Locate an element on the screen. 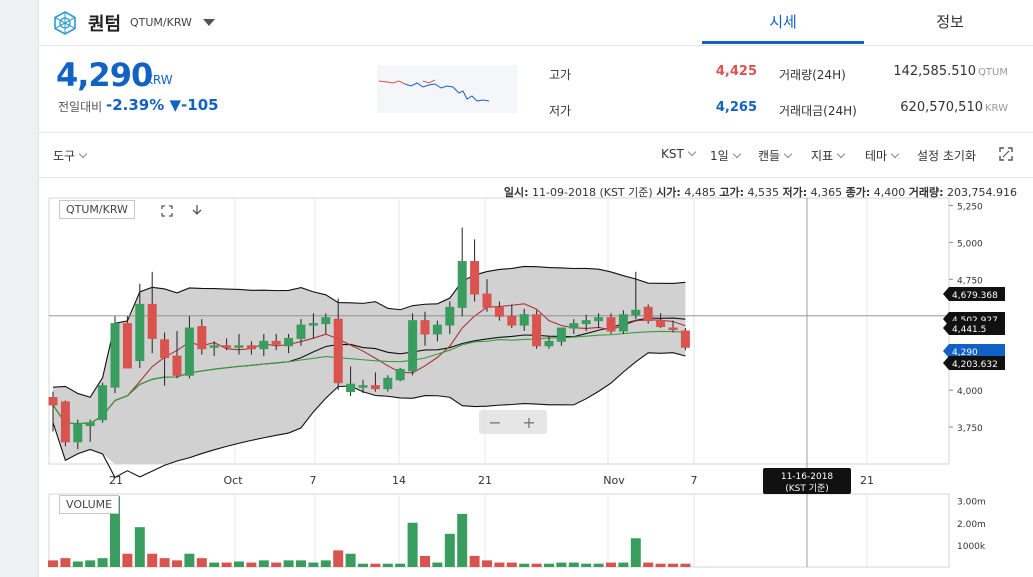 Image resolution: width=1033 pixels, height=577 pixels. volume-axis-tick-label: 2.00m is located at coordinates (971, 525).